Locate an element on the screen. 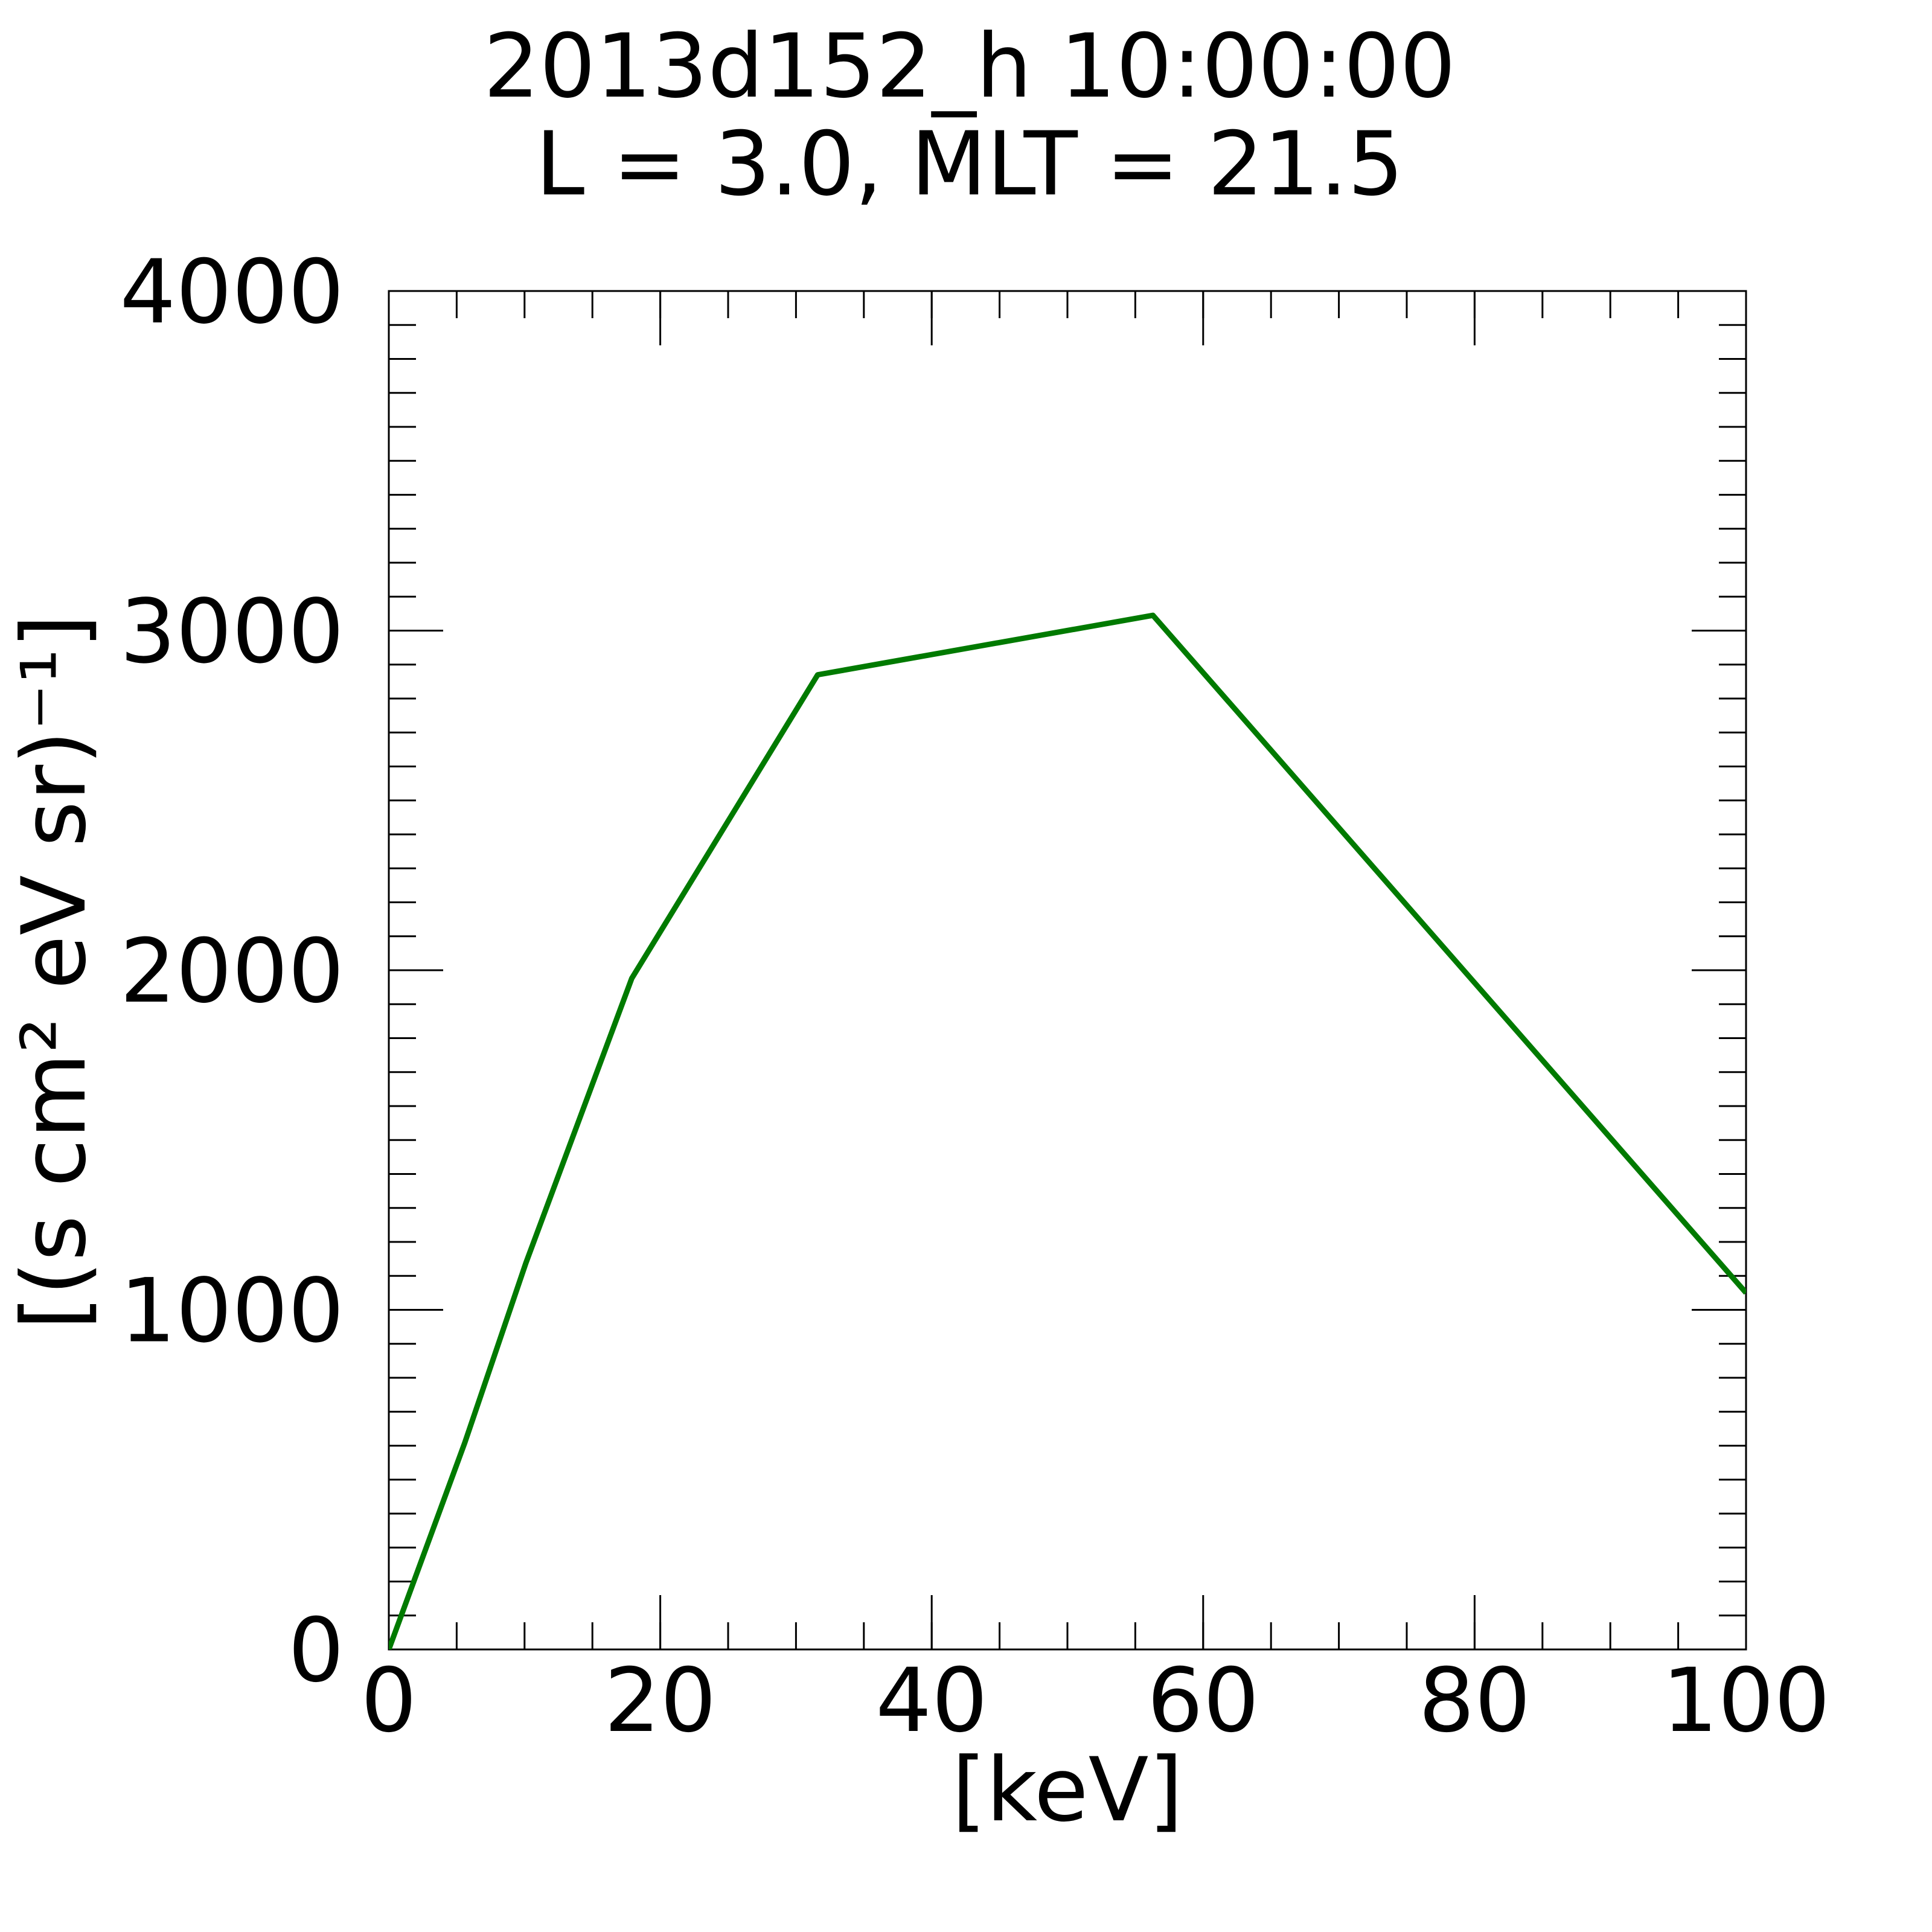 The image size is (1932, 1932). y-tick-label: 4000 is located at coordinates (232, 292).